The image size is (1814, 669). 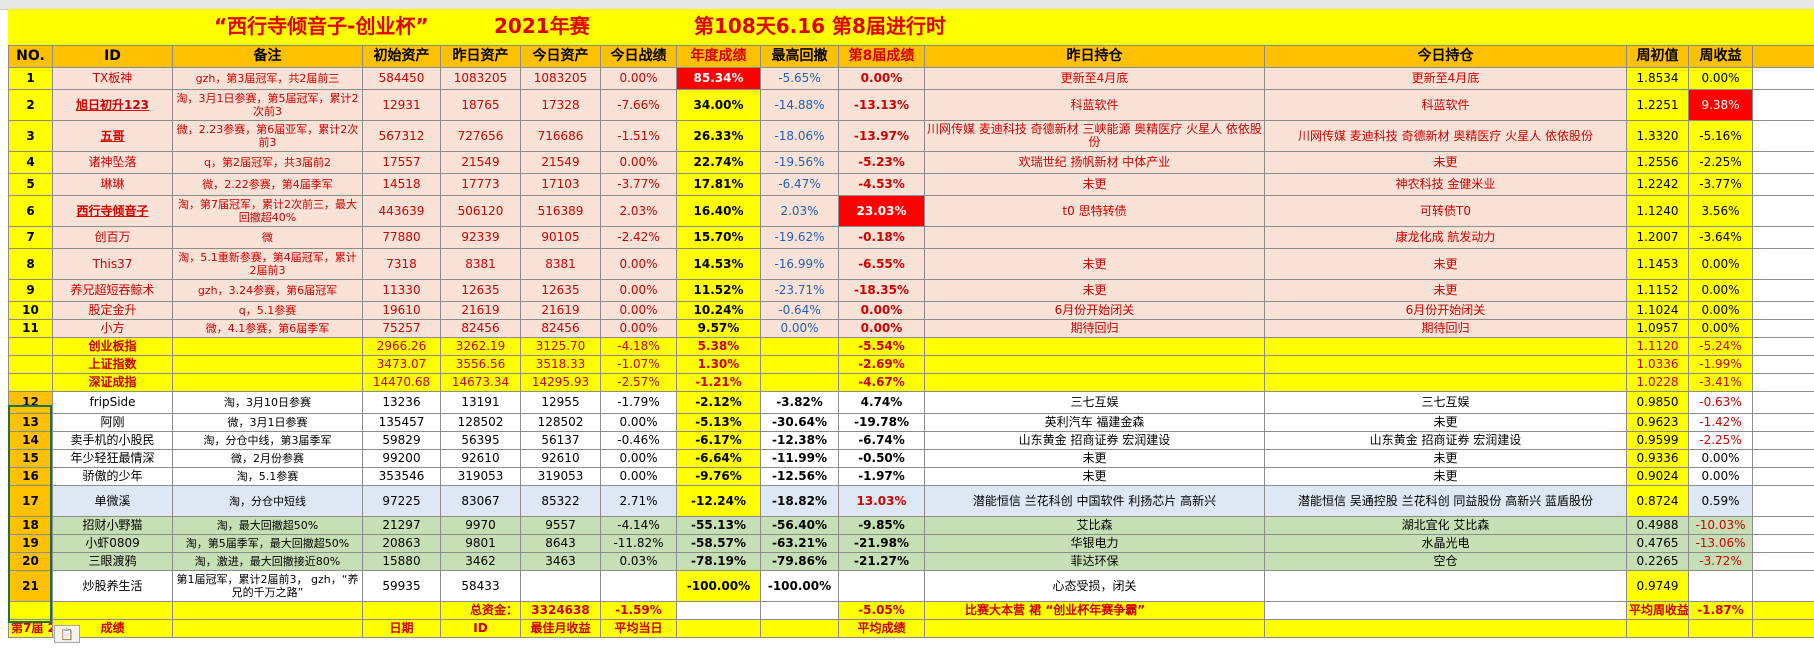 What do you see at coordinates (638, 364) in the screenshot?
I see `table-cell: -1.07%` at bounding box center [638, 364].